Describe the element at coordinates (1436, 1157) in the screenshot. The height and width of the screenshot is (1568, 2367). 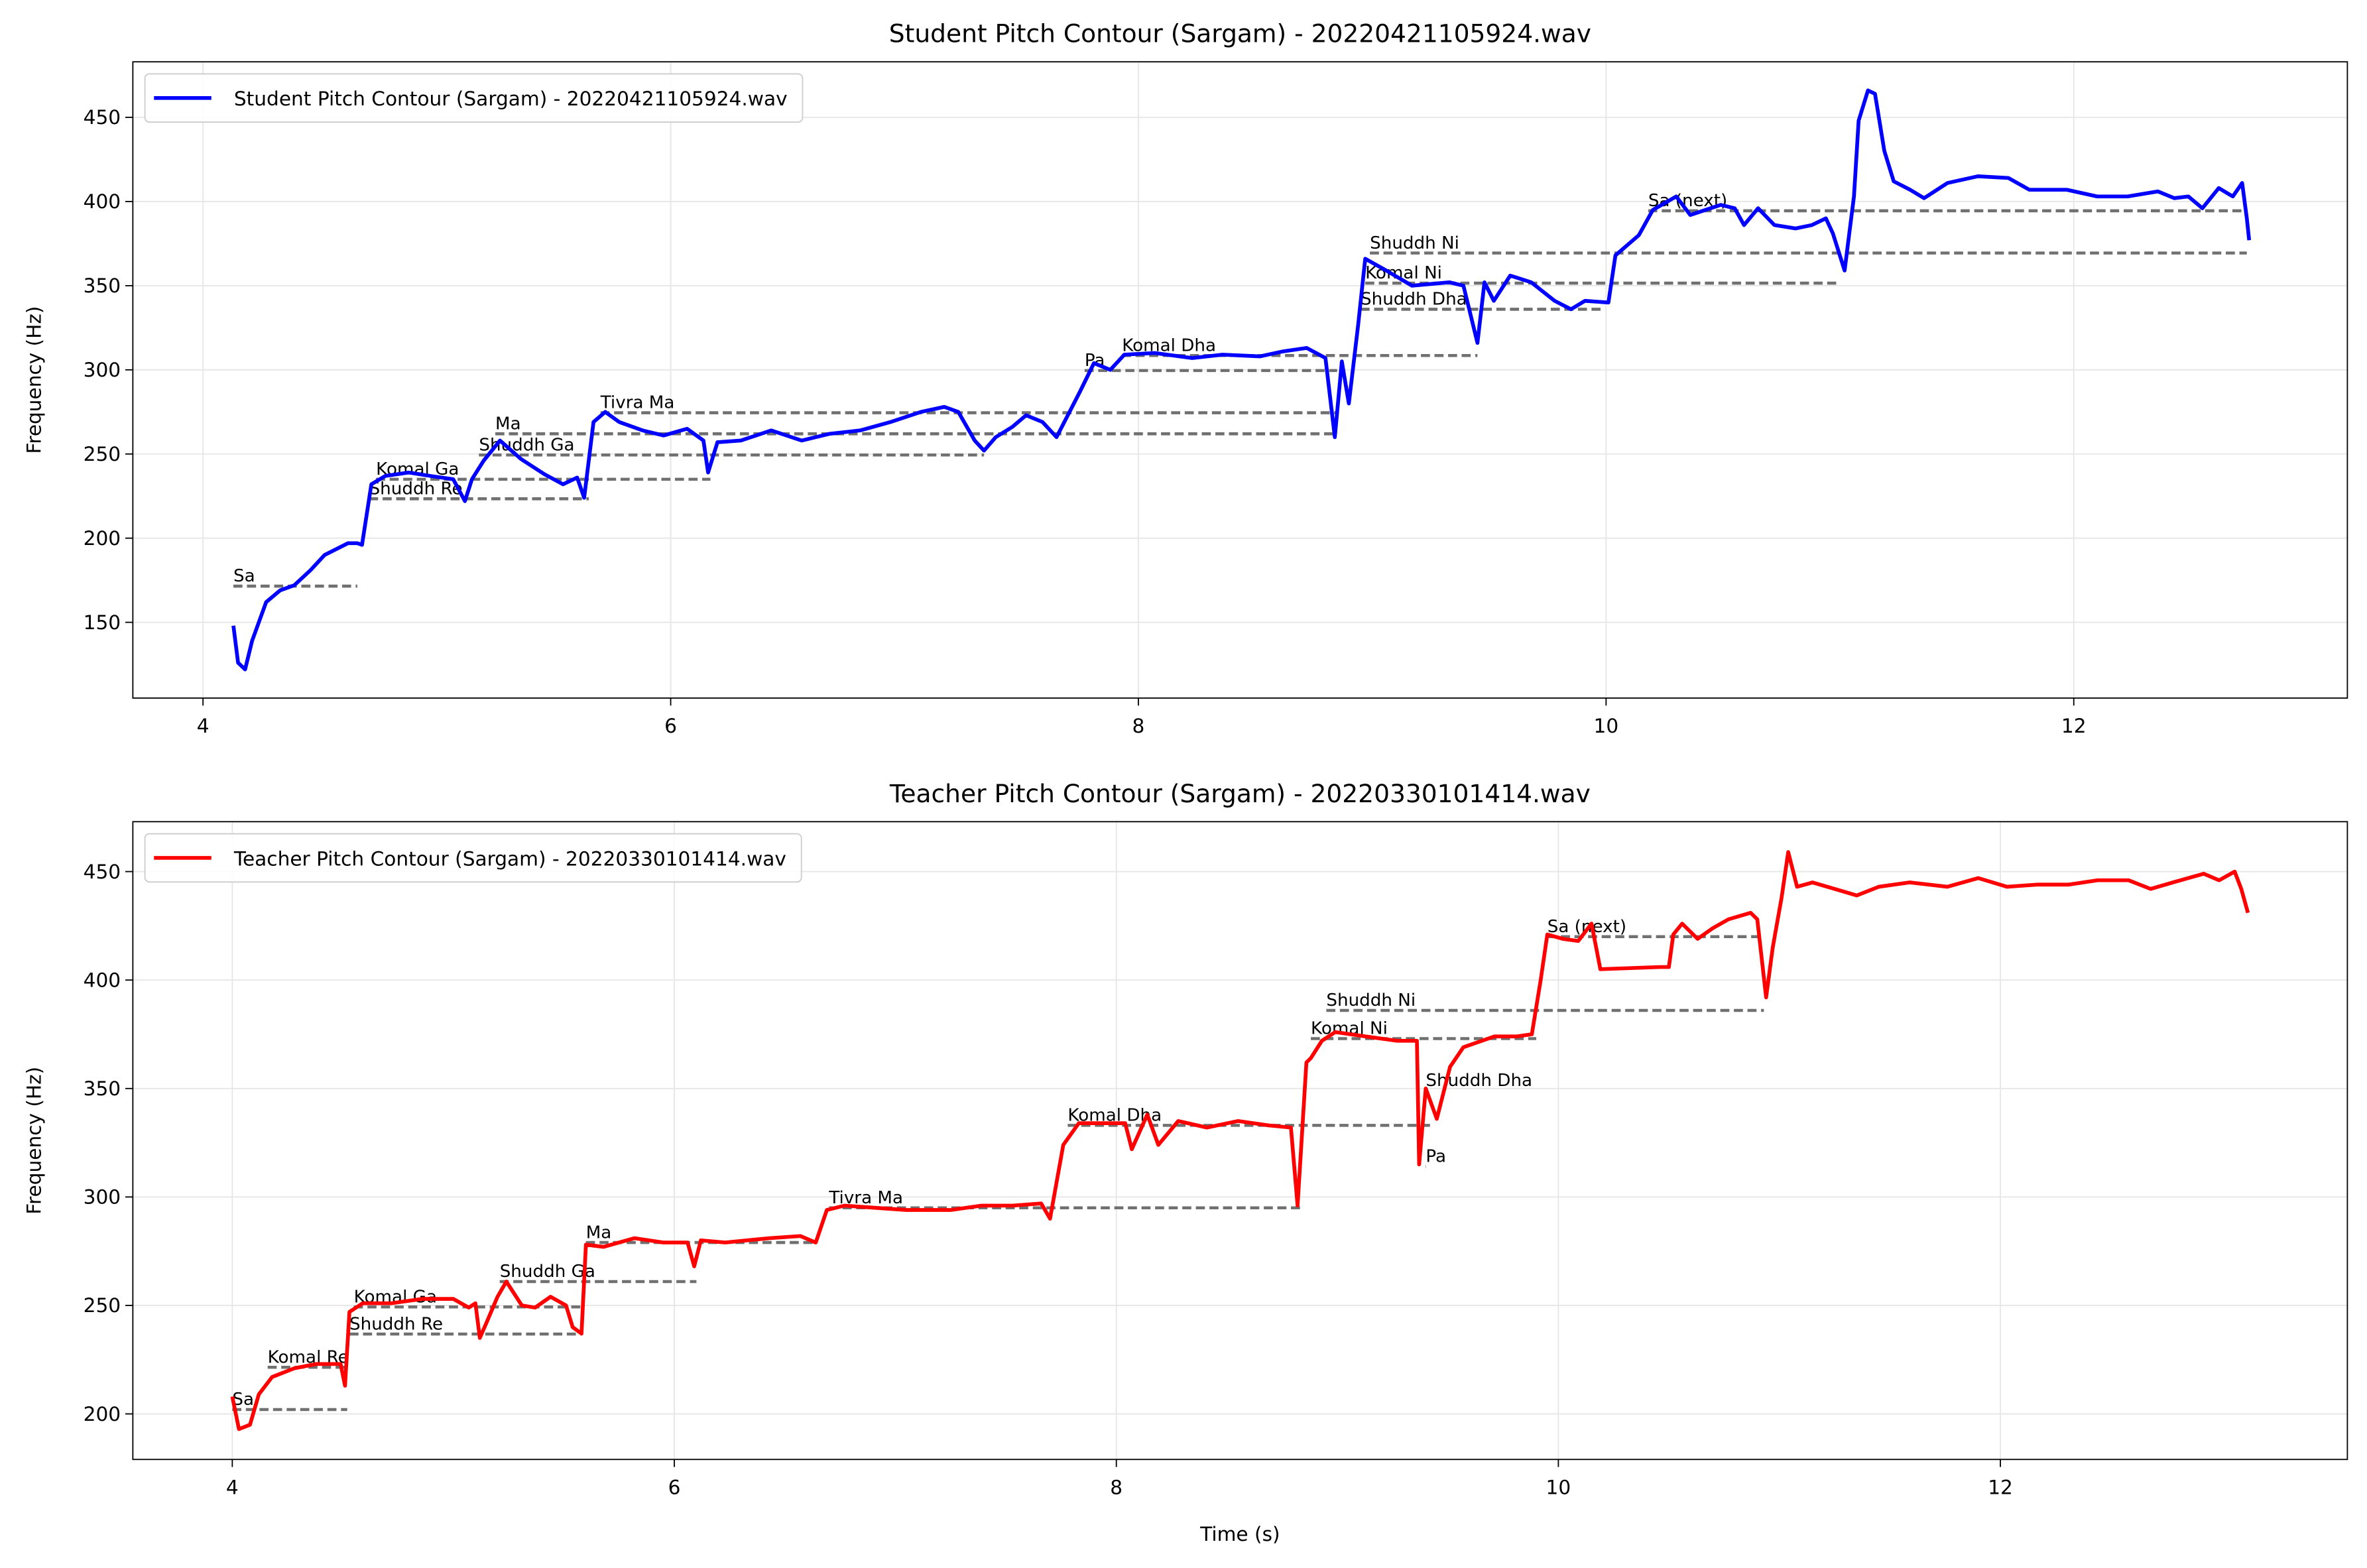
I see `reference-label: Pa` at that location.